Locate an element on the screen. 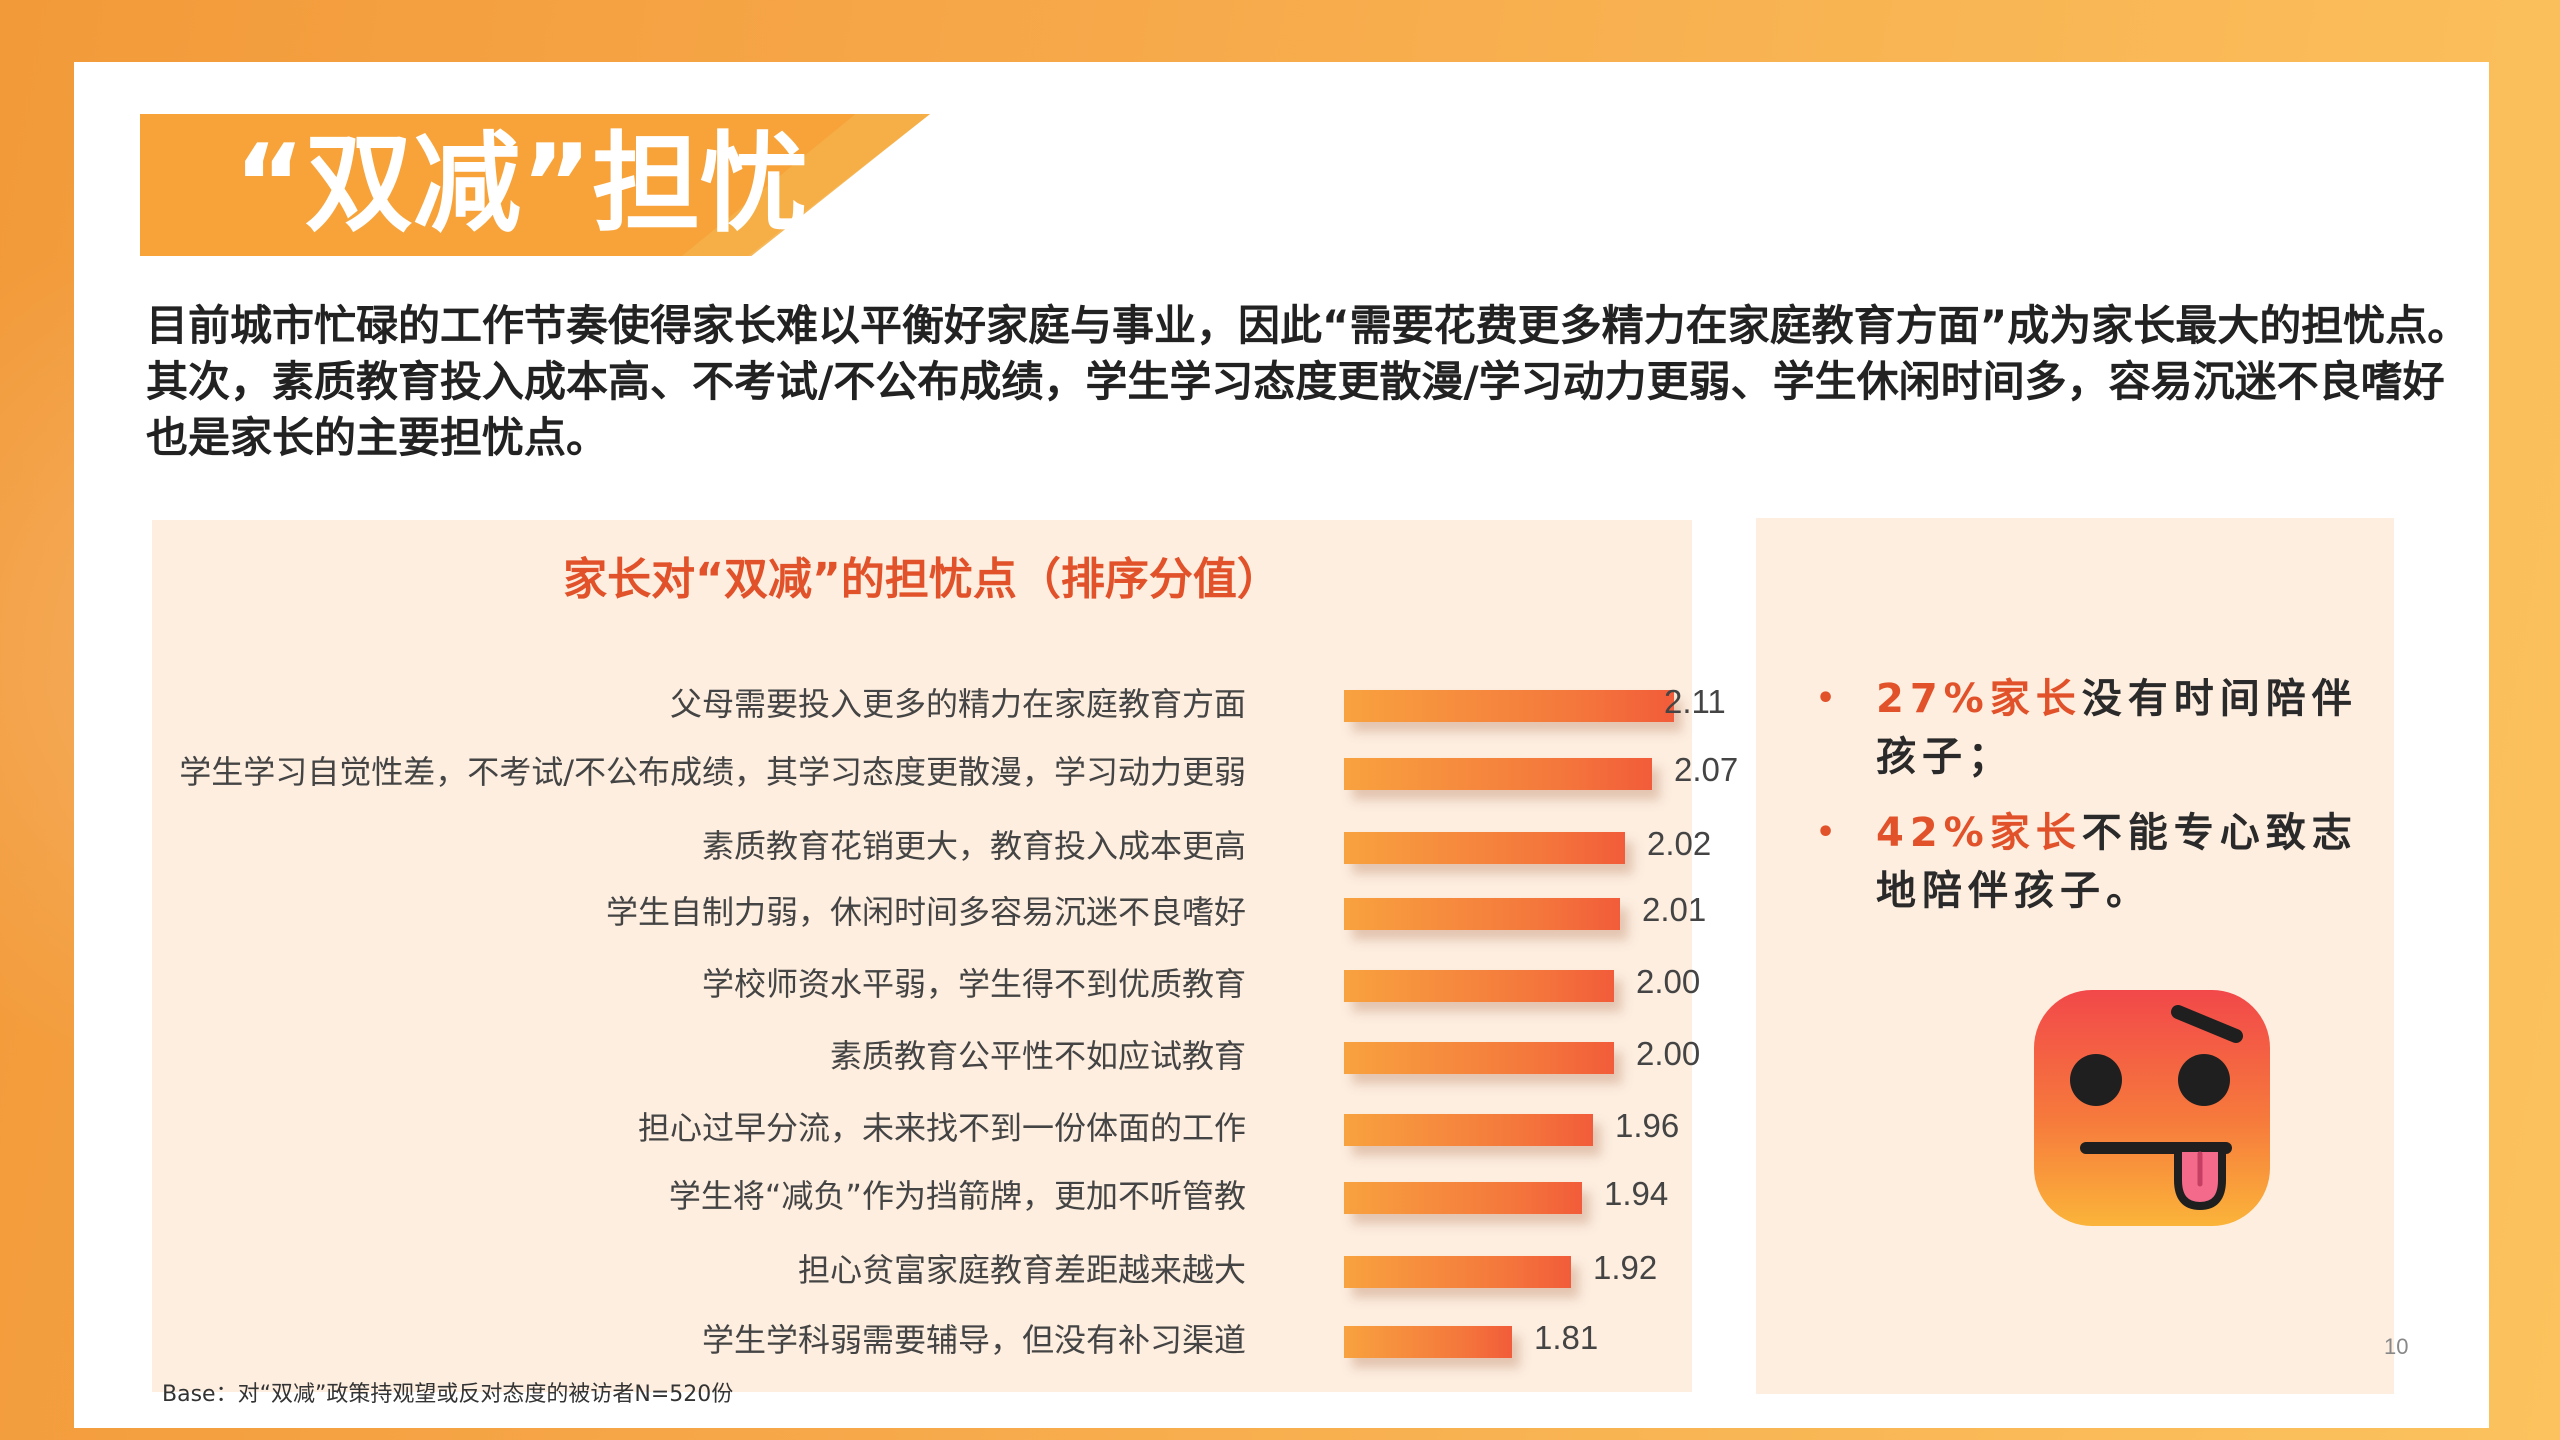  side-item-time: • 27%家长没有时间陪伴孩子； is located at coordinates (2096, 728).